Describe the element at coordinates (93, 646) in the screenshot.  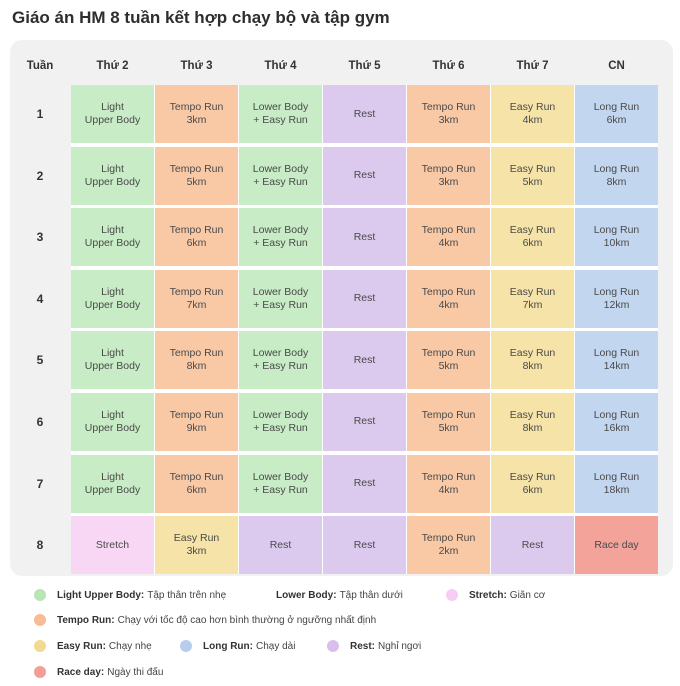
I see `legend-item-easy-run: Easy Run: Chạy nhẹ` at that location.